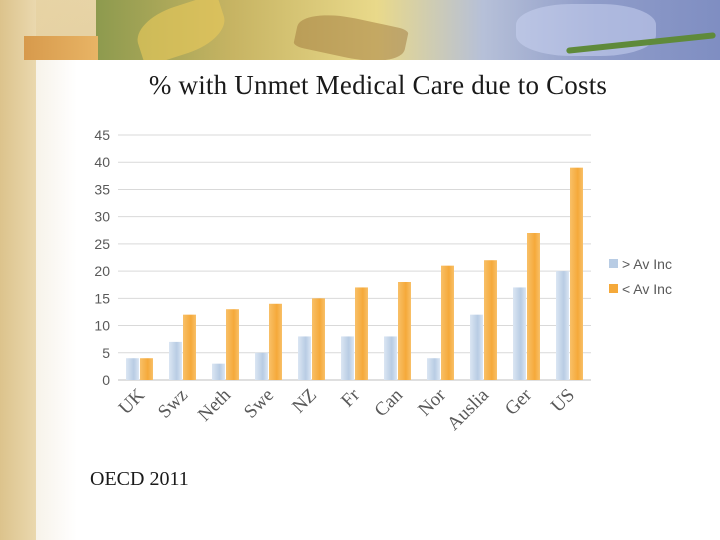 This screenshot has height=540, width=720. I want to click on bar-below-avg-inc-nor, so click(447, 322).